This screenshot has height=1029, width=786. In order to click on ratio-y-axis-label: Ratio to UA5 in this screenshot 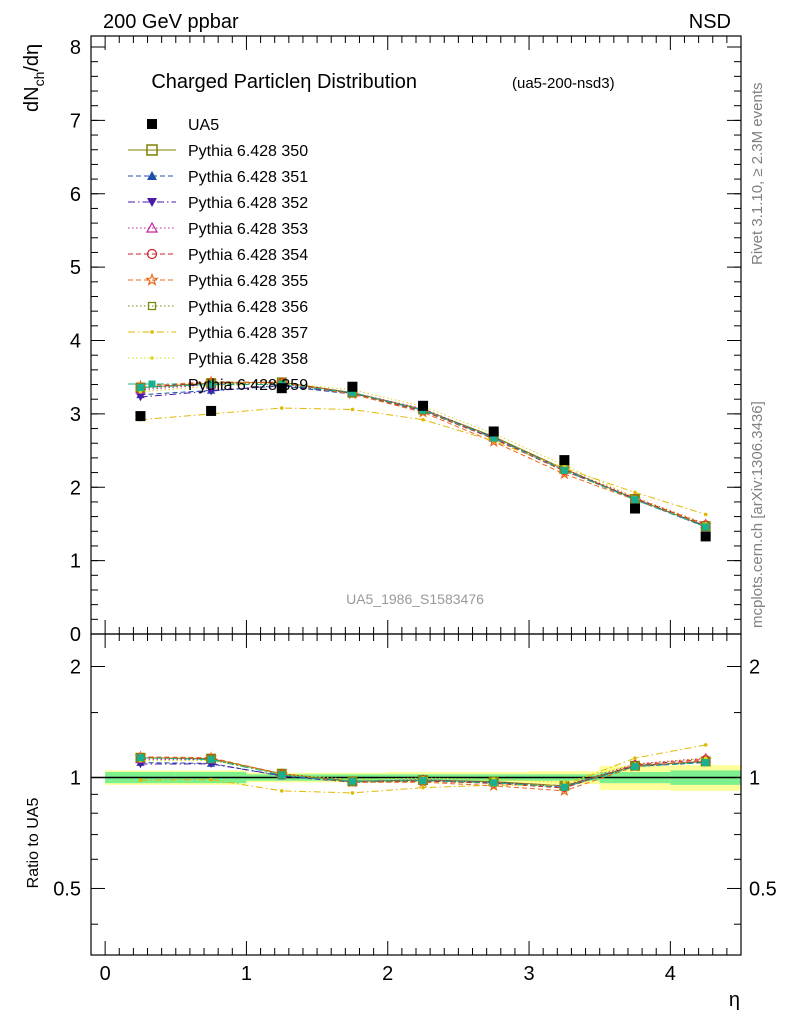, I will do `click(33, 843)`.